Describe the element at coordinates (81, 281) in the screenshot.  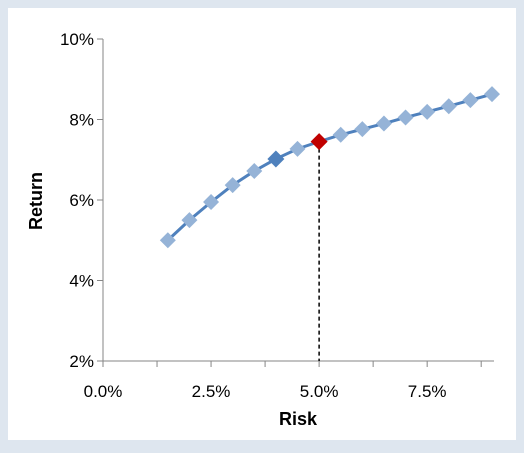
I see `y-tick-label: 4%` at that location.